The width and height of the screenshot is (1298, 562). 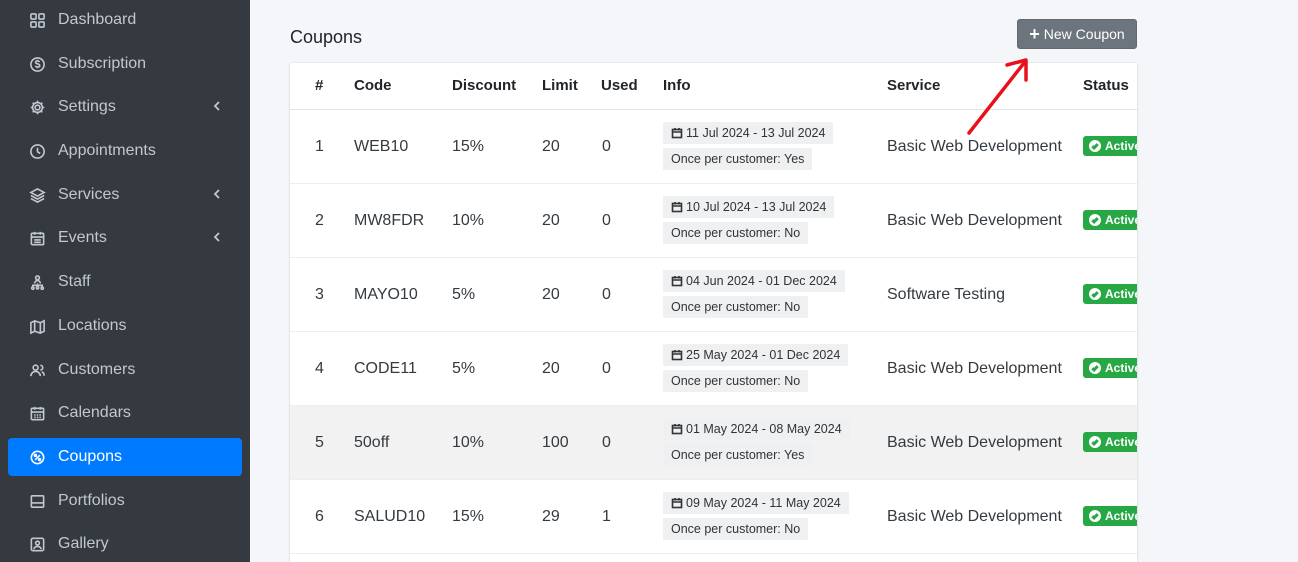 I want to click on sidebar-item-services: Services, so click(x=125, y=195).